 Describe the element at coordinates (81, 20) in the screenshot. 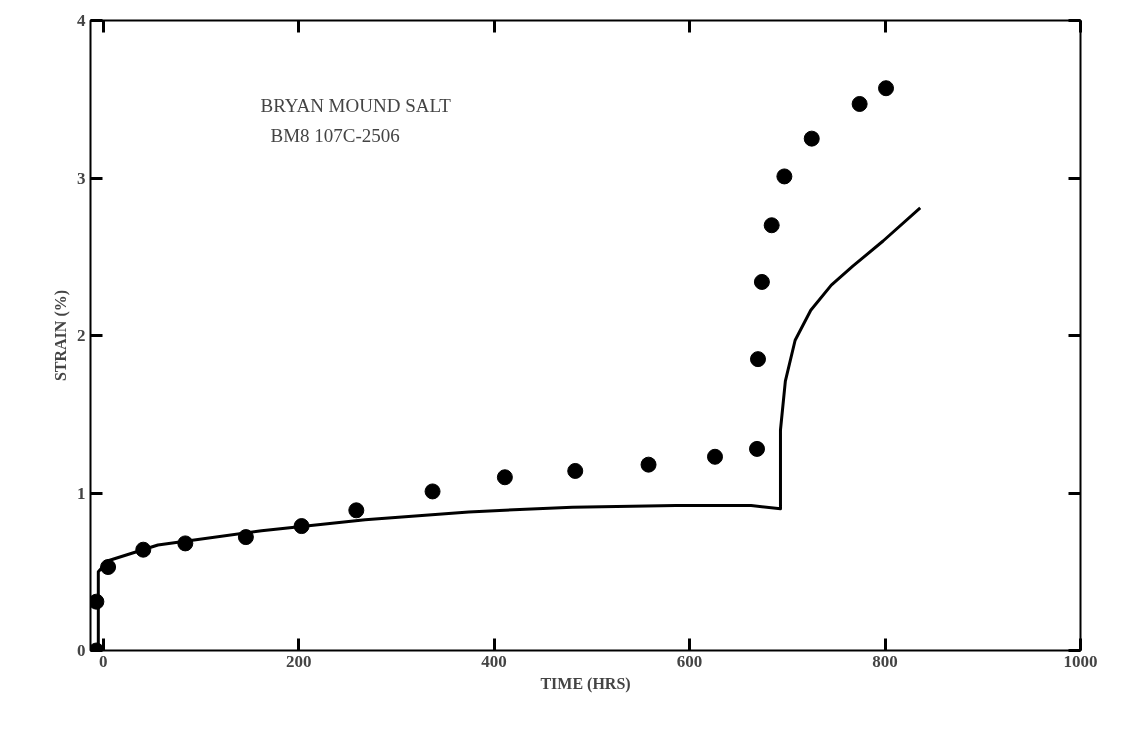

I see `y-tick-label: 4` at that location.